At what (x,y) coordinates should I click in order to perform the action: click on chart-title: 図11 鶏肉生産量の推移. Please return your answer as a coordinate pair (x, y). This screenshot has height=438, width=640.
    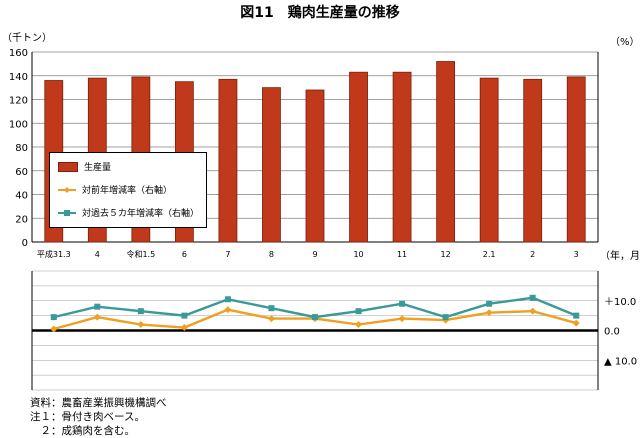
    Looking at the image, I should click on (320, 13).